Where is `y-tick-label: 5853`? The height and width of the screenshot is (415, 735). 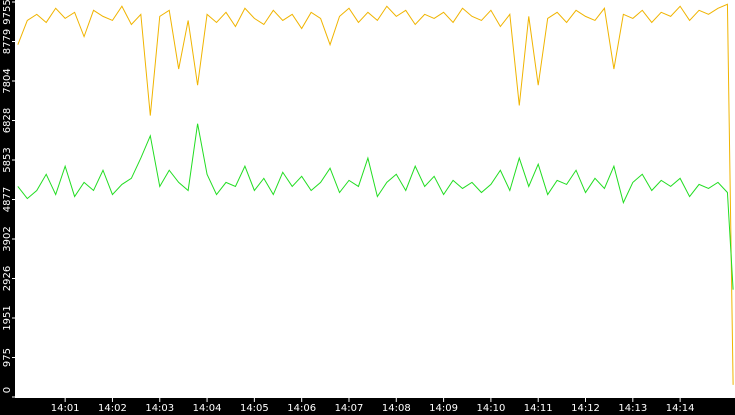
y-tick-label: 5853 is located at coordinates (7, 159).